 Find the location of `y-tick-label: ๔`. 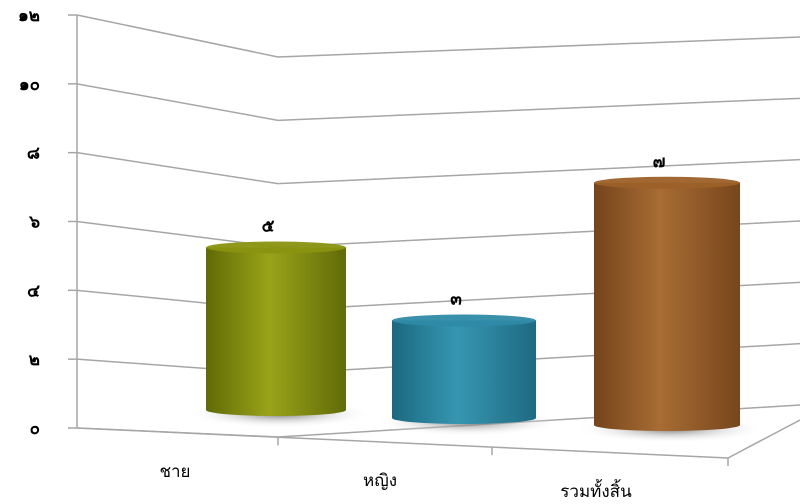

y-tick-label: ๔ is located at coordinates (33, 291).